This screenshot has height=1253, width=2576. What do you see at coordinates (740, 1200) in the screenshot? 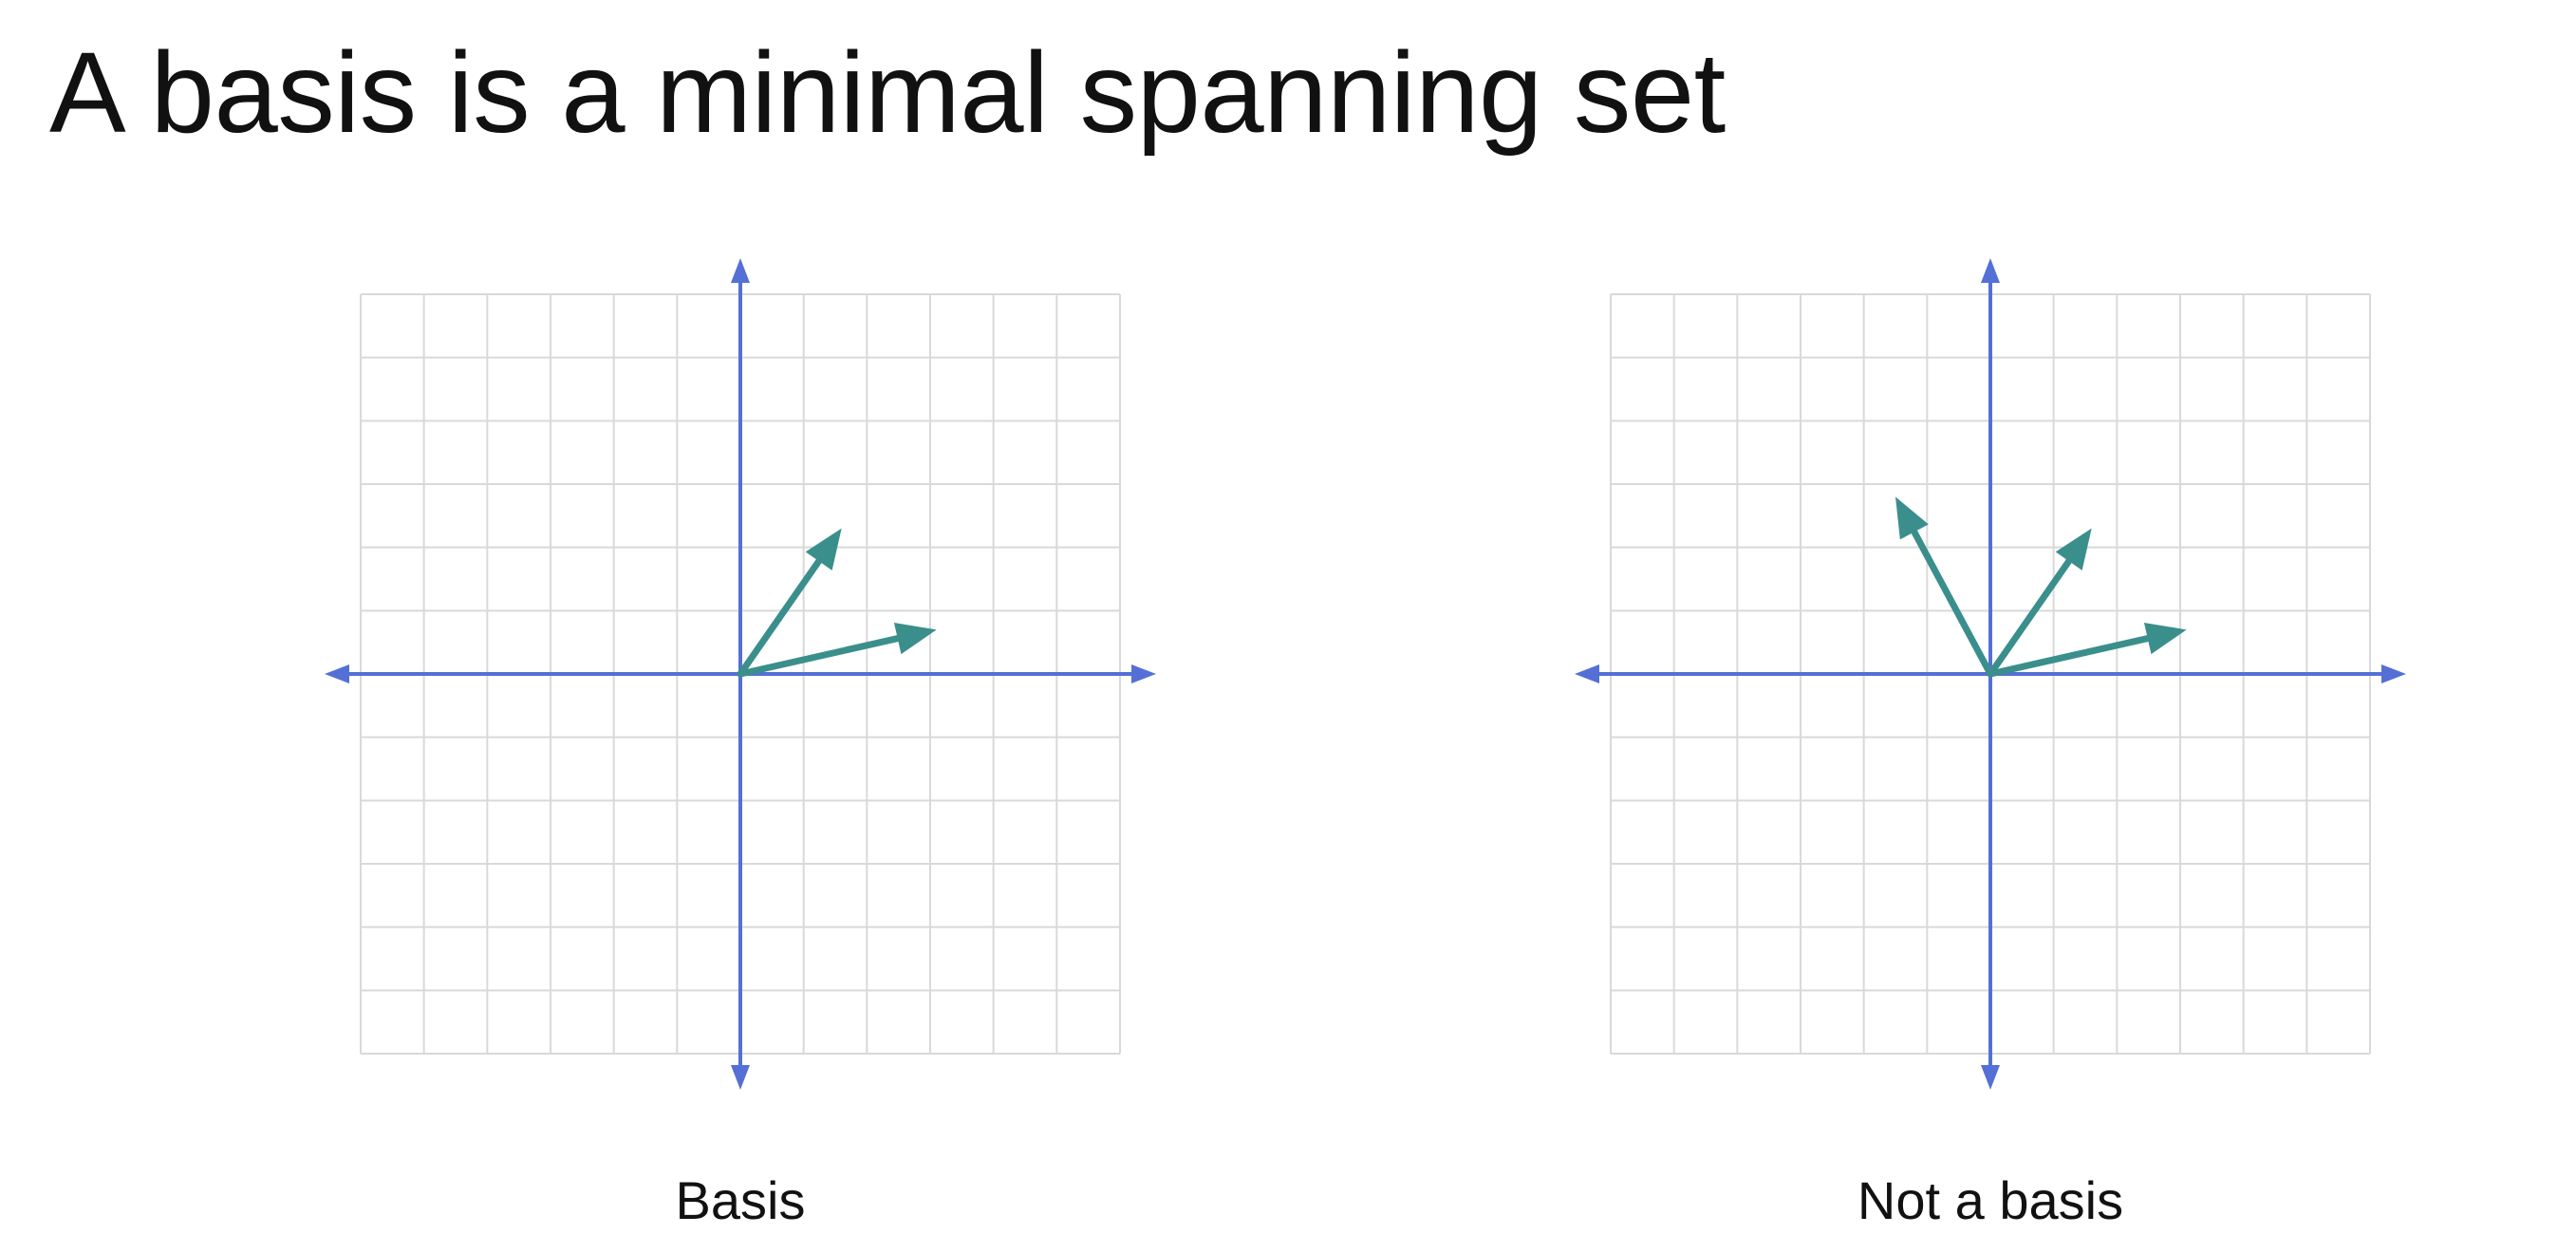
I see `basis-caption: Basis` at bounding box center [740, 1200].